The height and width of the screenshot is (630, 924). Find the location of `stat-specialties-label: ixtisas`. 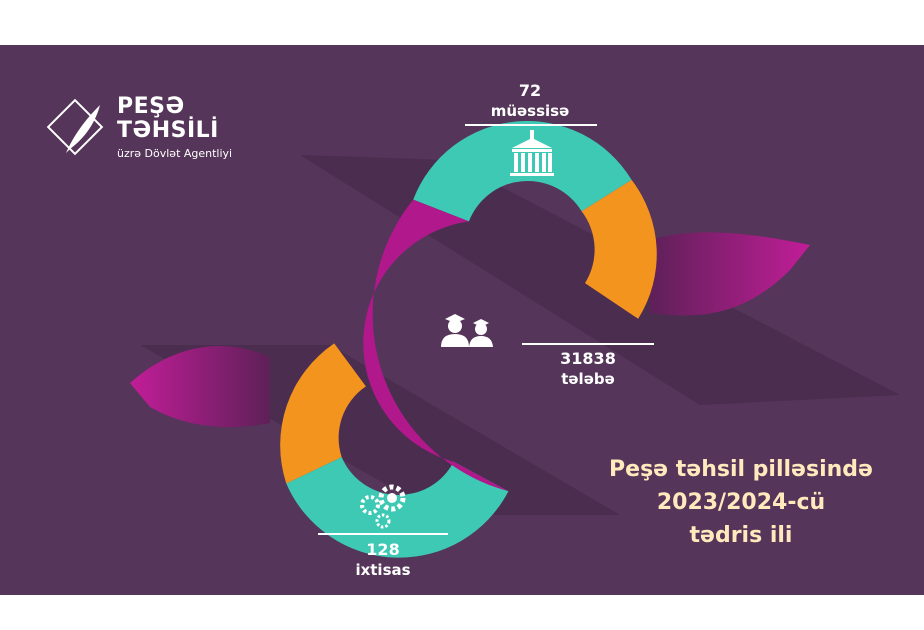

stat-specialties-label: ixtisas is located at coordinates (383, 570).